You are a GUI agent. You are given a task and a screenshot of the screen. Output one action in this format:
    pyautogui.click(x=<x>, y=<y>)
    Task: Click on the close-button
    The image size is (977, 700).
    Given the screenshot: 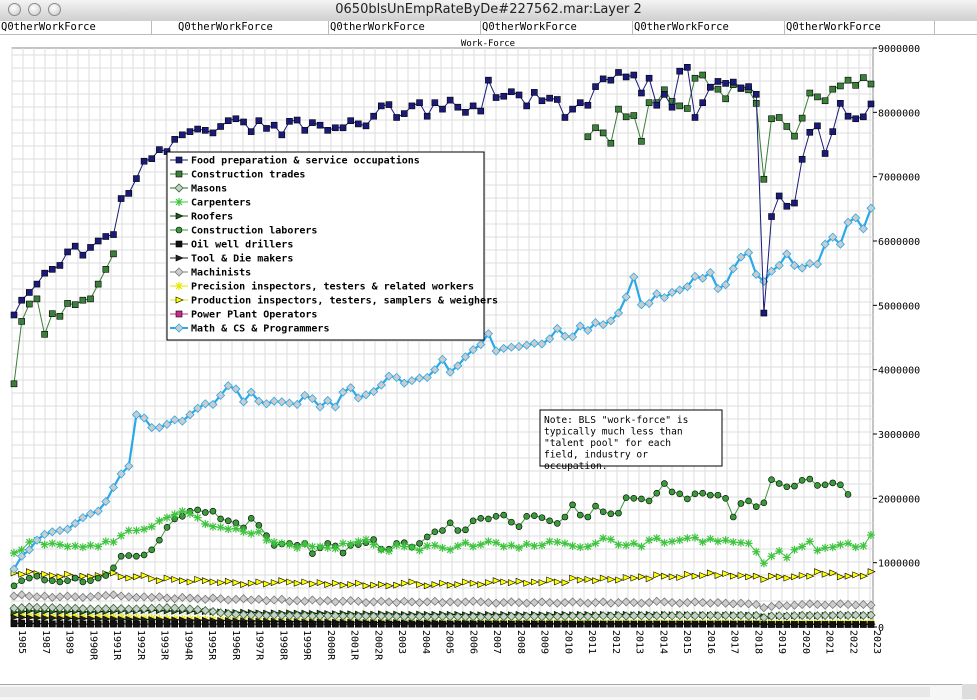 What is the action you would take?
    pyautogui.click(x=14, y=9)
    